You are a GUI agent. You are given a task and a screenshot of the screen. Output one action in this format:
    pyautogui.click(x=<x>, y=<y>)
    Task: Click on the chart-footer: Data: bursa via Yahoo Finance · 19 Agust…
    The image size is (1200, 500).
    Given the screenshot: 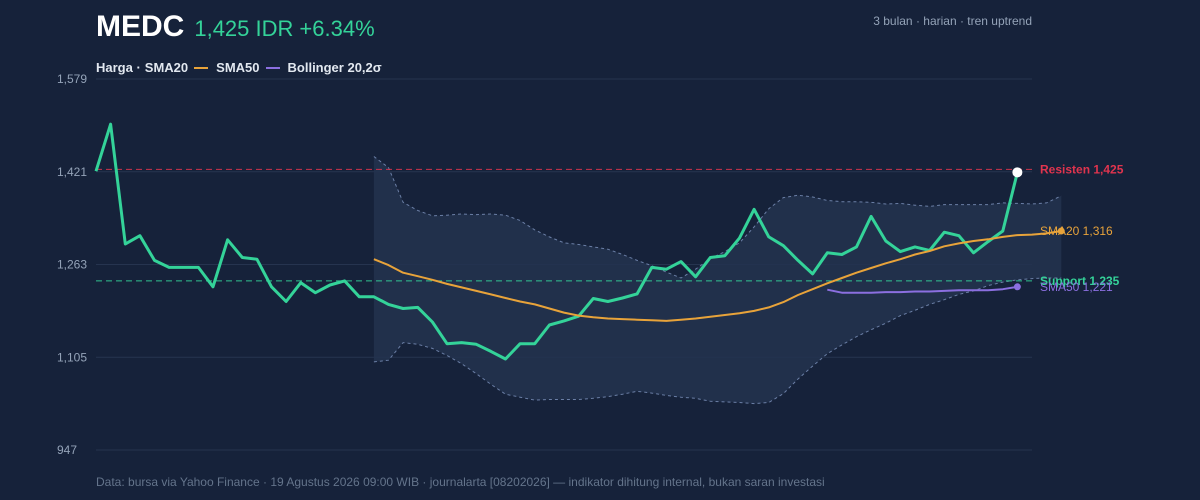 What is the action you would take?
    pyautogui.click(x=460, y=482)
    